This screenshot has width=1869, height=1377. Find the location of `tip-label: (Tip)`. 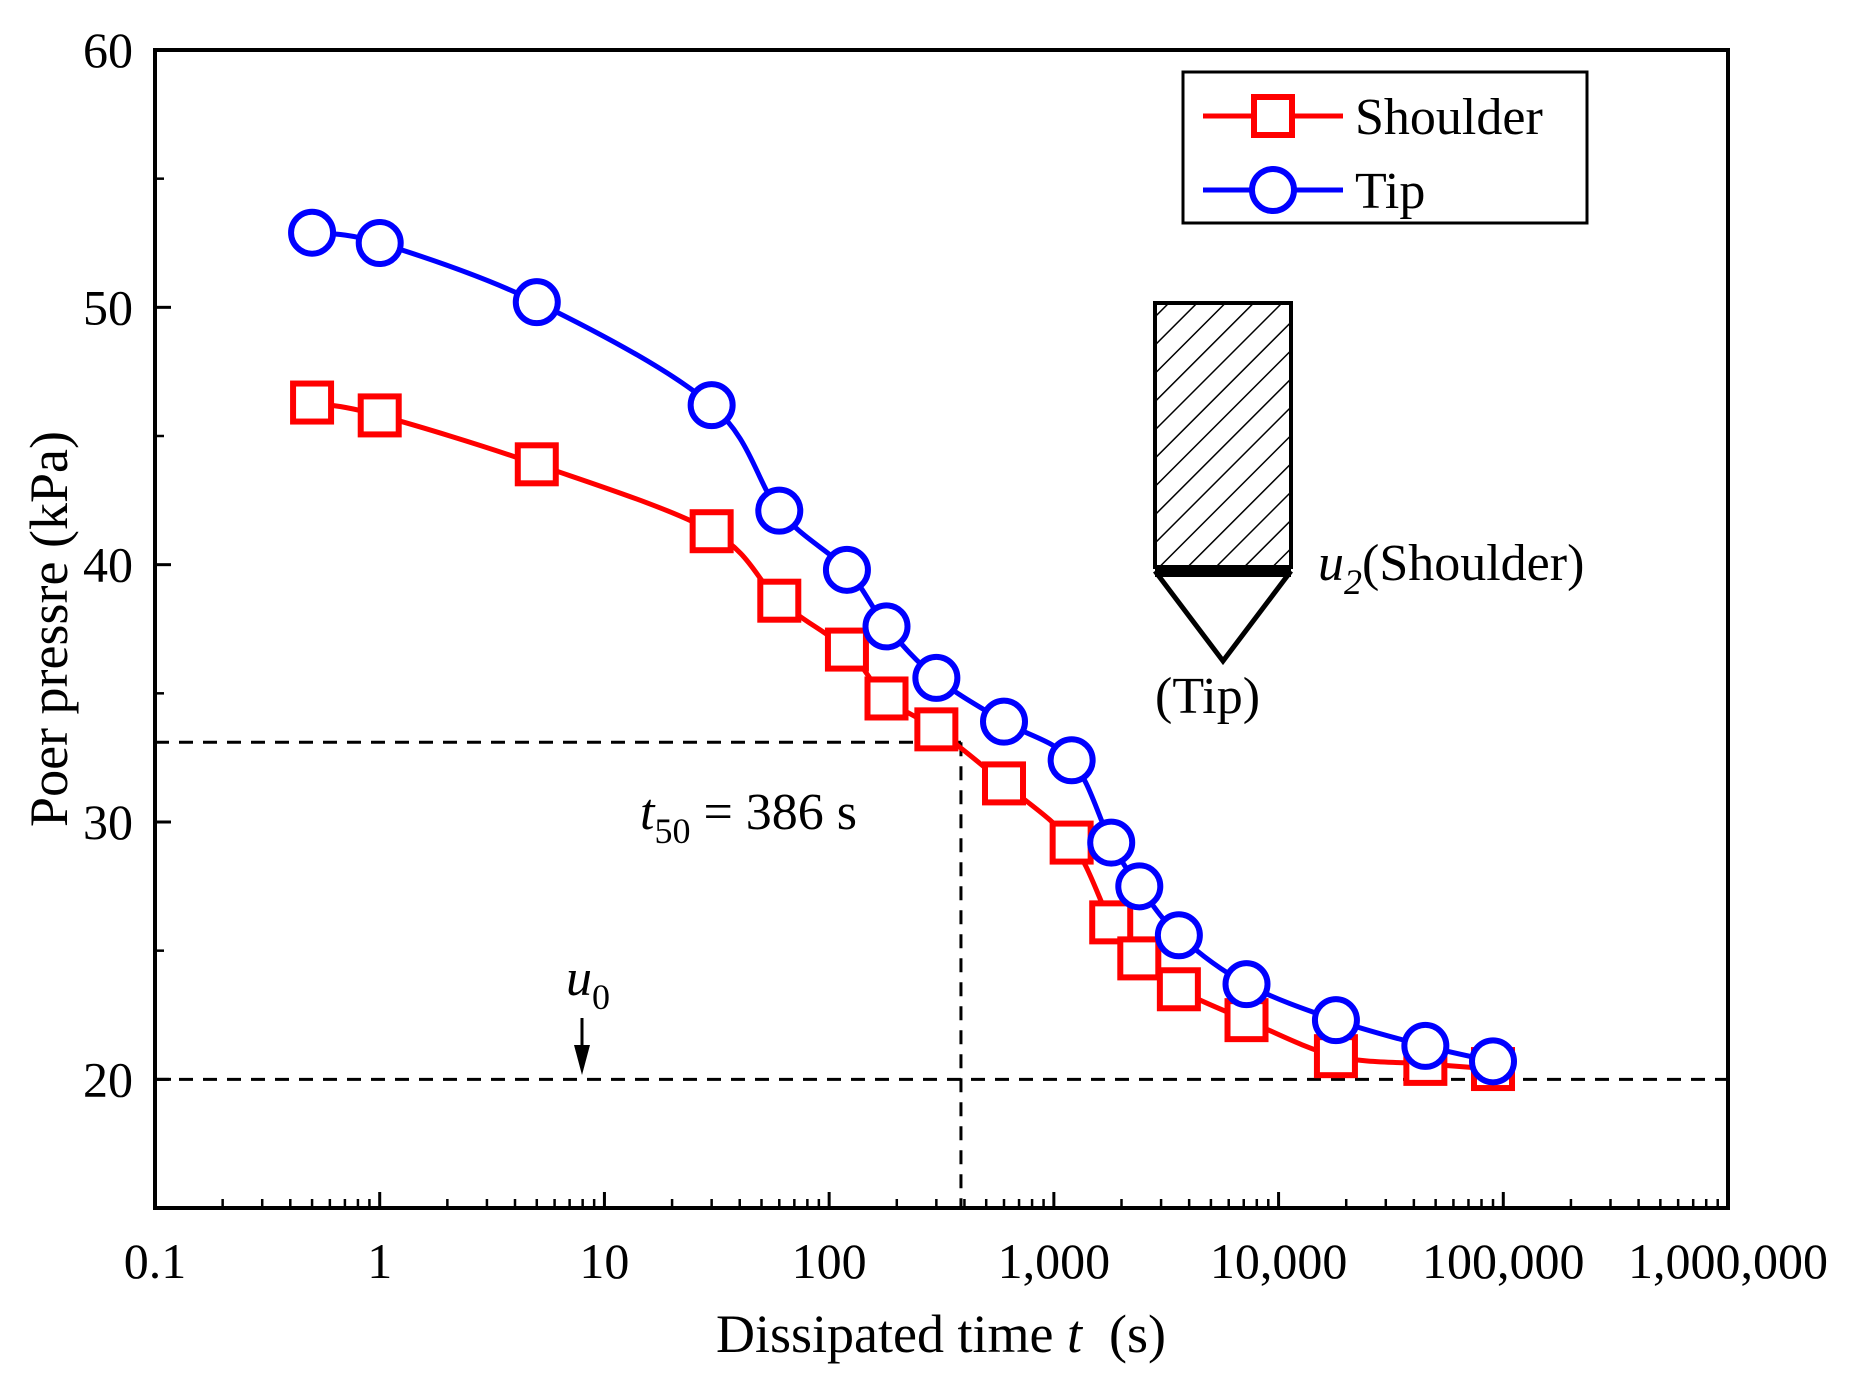

tip-label: (Tip) is located at coordinates (1207, 696).